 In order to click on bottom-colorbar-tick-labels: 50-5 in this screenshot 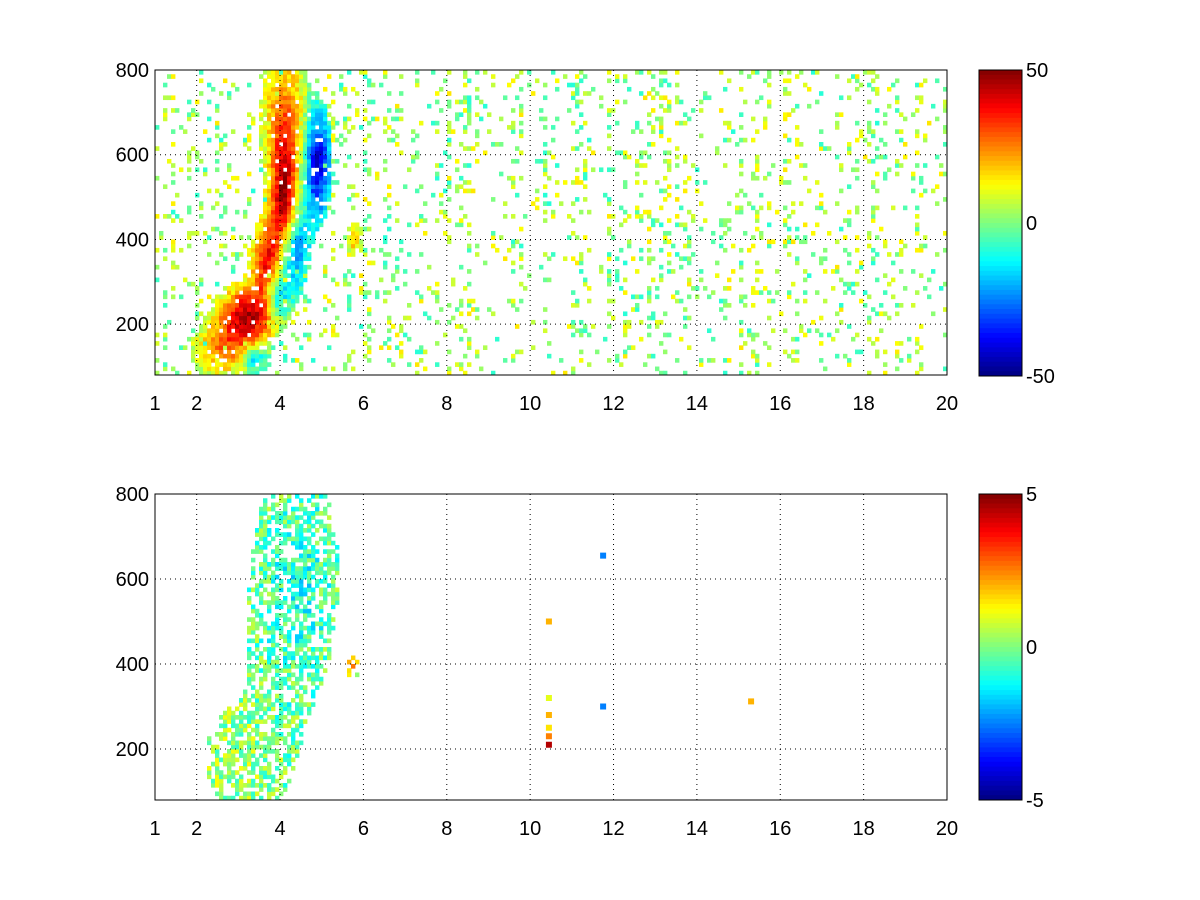, I will do `click(1035, 648)`.